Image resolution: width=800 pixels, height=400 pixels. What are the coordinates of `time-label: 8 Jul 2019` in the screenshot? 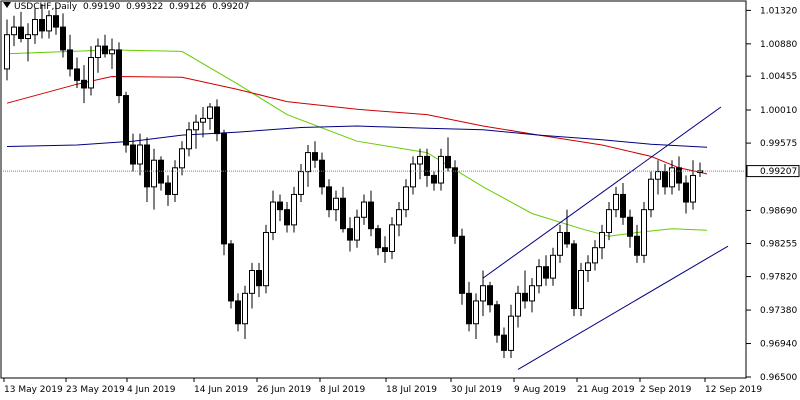 It's located at (342, 390).